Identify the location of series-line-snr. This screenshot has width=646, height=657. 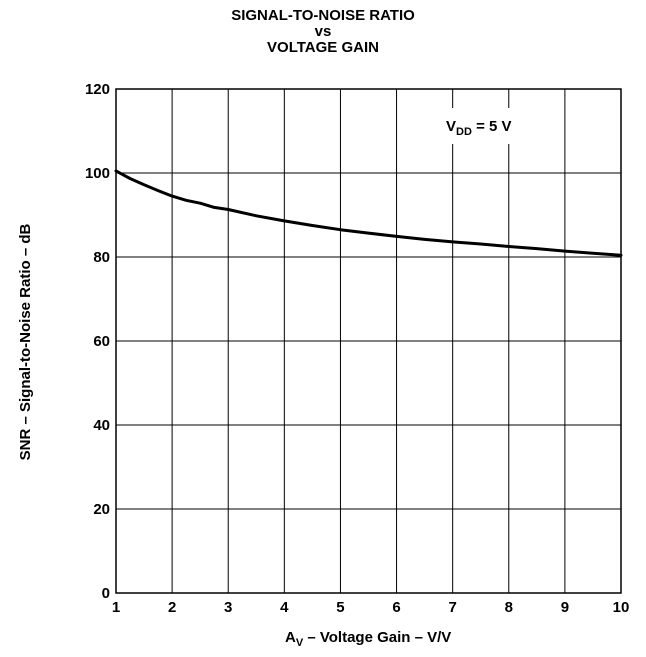
(368, 213).